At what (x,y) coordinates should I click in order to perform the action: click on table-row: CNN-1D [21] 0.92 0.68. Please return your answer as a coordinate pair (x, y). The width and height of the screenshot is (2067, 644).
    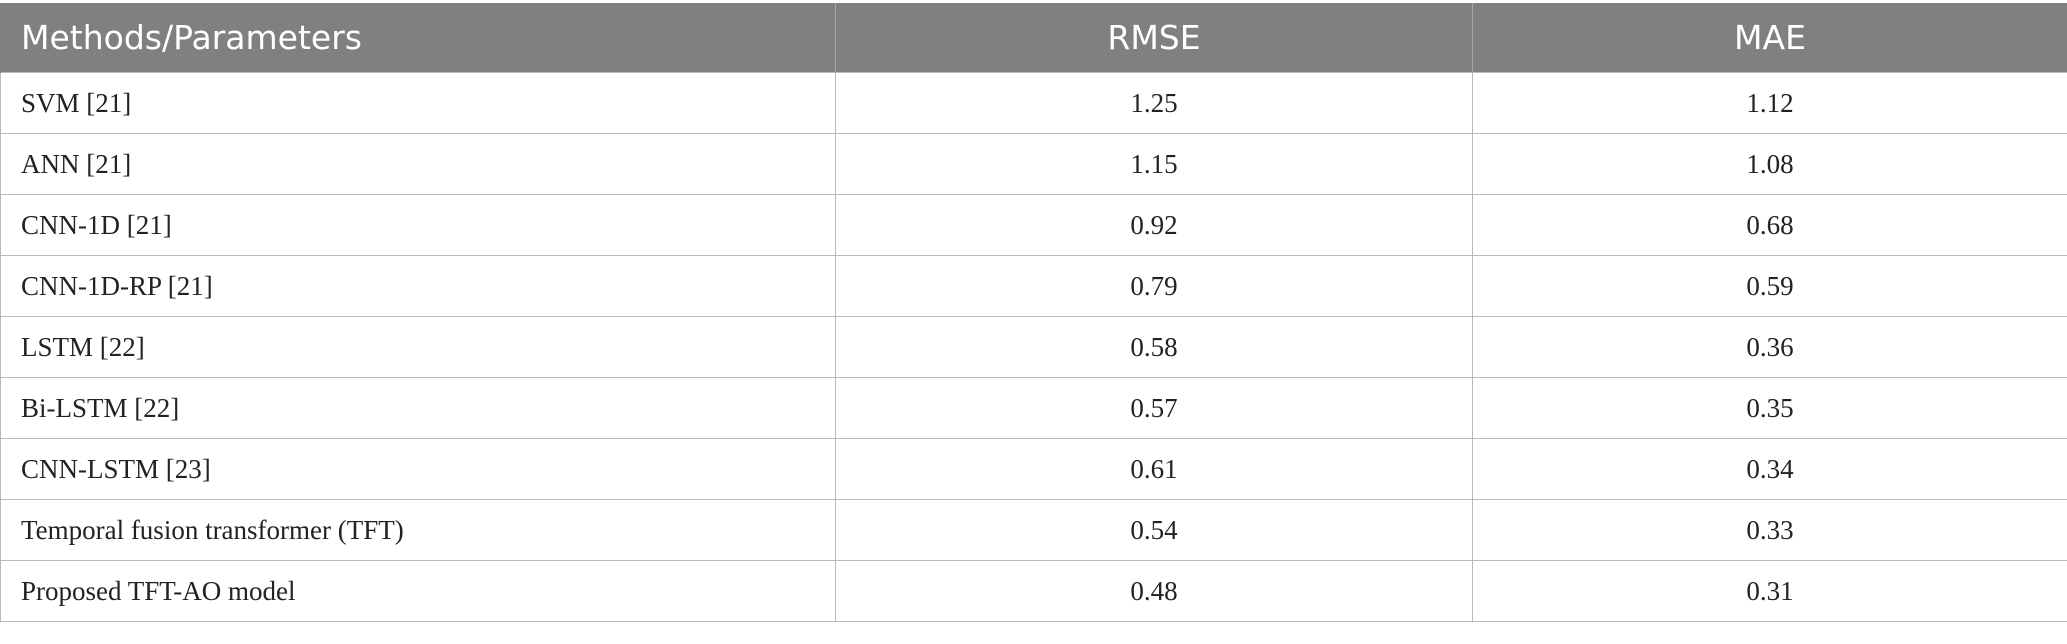
    Looking at the image, I should click on (1033, 225).